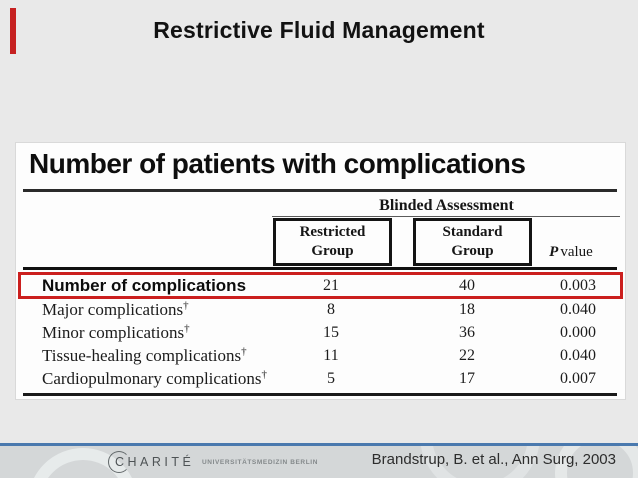  What do you see at coordinates (446, 205) in the screenshot?
I see `blinded-assessment-header: Blinded Assessment` at bounding box center [446, 205].